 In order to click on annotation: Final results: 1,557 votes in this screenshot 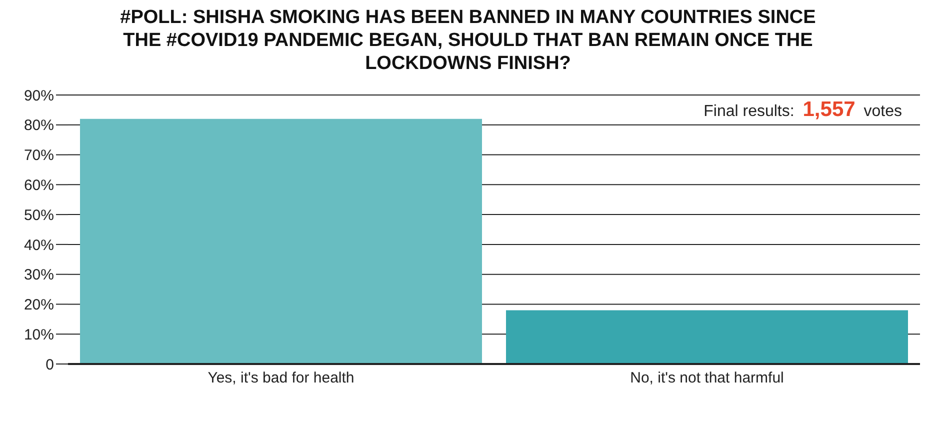, I will do `click(803, 109)`.